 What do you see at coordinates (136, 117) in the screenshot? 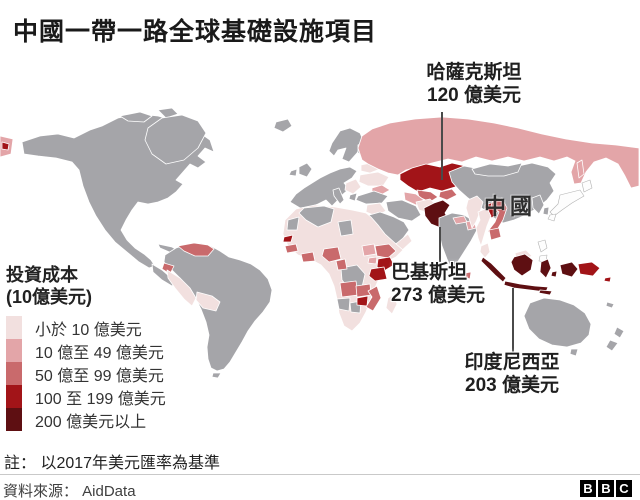
I see `arctic-islands` at bounding box center [136, 117].